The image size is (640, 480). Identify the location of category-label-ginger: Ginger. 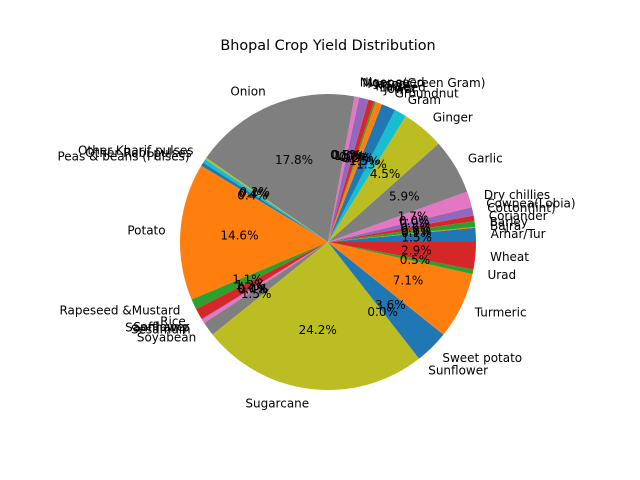
(453, 117).